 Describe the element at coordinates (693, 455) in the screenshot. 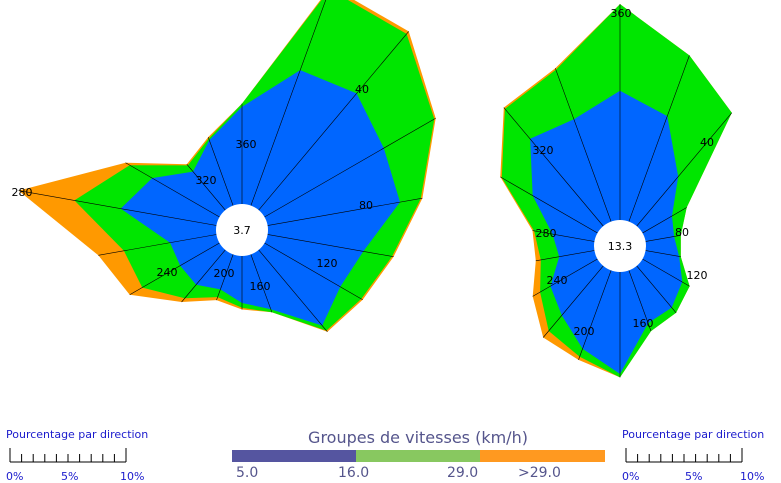

I see `percentage-scale-right: Pourcentage par direction 0% 5% 10%` at that location.